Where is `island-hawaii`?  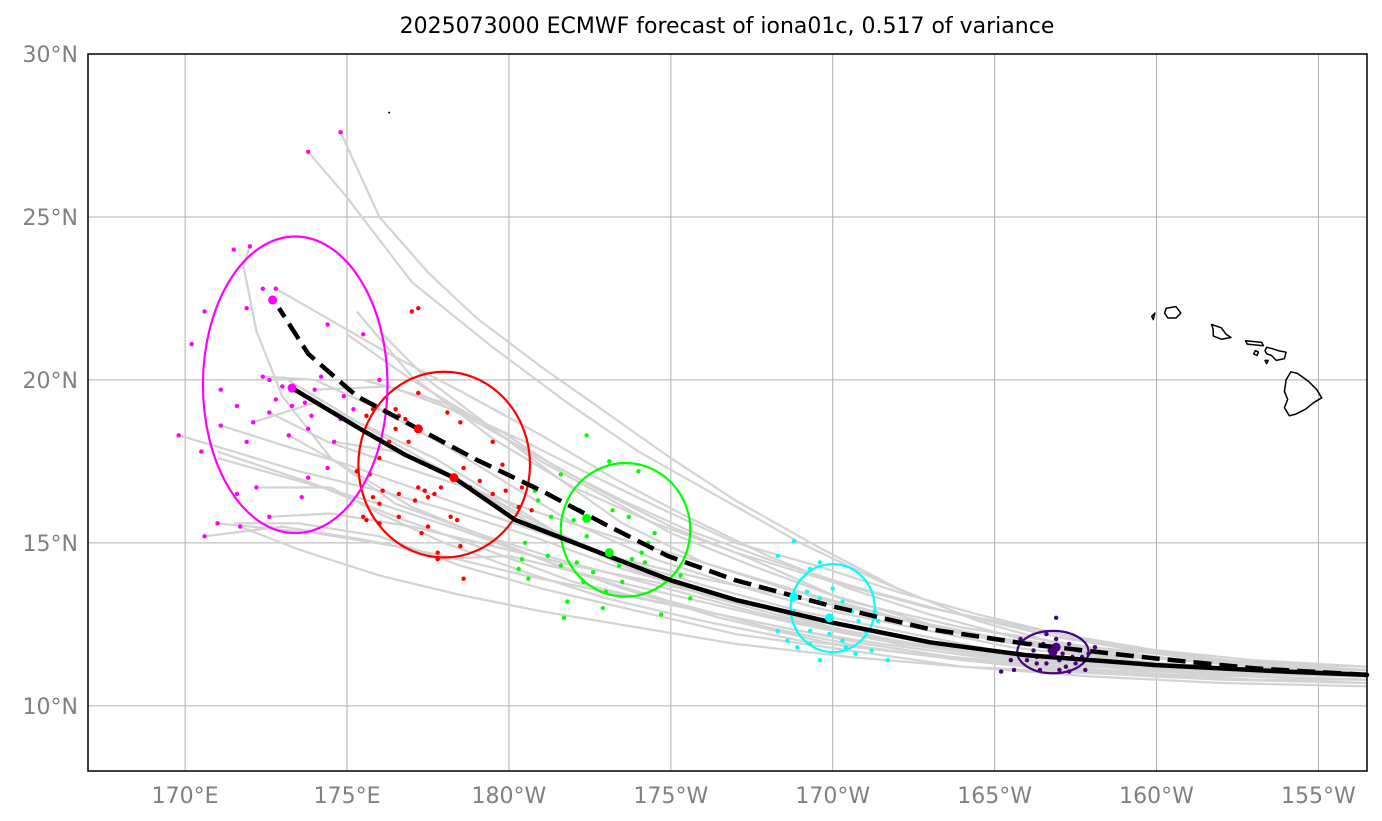 island-hawaii is located at coordinates (1303, 394).